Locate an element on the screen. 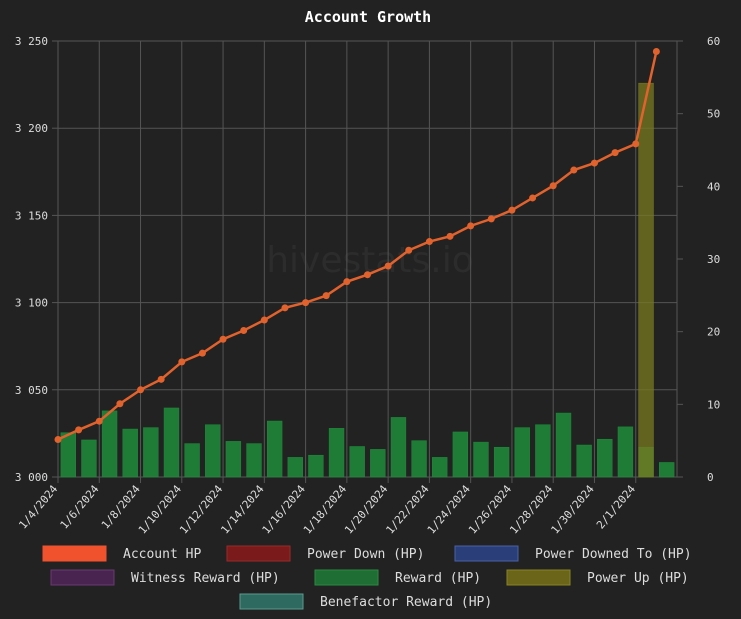 The image size is (741, 619). y-right-tick-label: 50 is located at coordinates (713, 114).